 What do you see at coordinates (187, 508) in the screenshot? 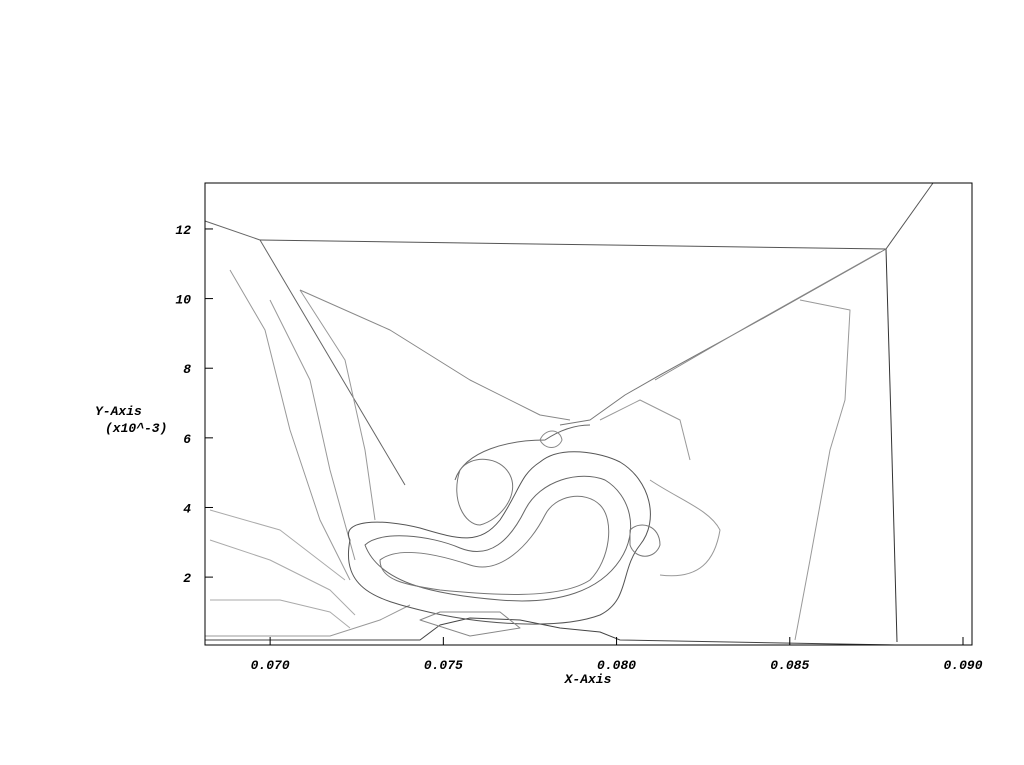
I see `y-tick-label: 4` at bounding box center [187, 508].